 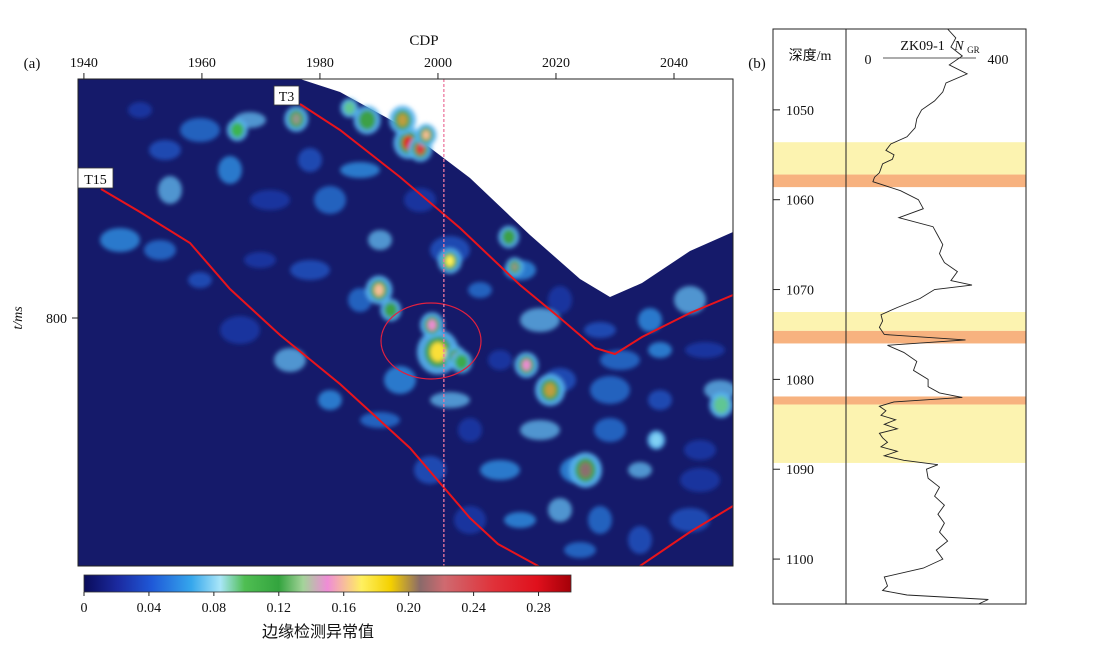 What do you see at coordinates (56, 319) in the screenshot?
I see `y-tick-800: 800` at bounding box center [56, 319].